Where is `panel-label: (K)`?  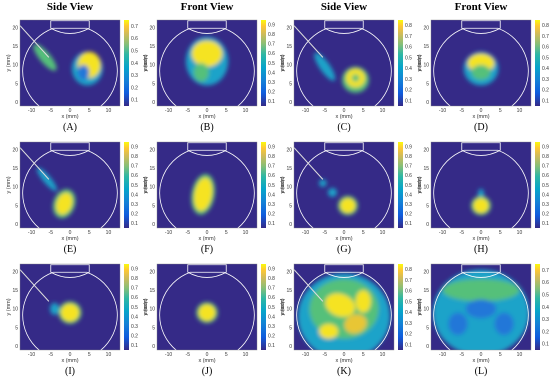 panel-label: (K) is located at coordinates (344, 371).